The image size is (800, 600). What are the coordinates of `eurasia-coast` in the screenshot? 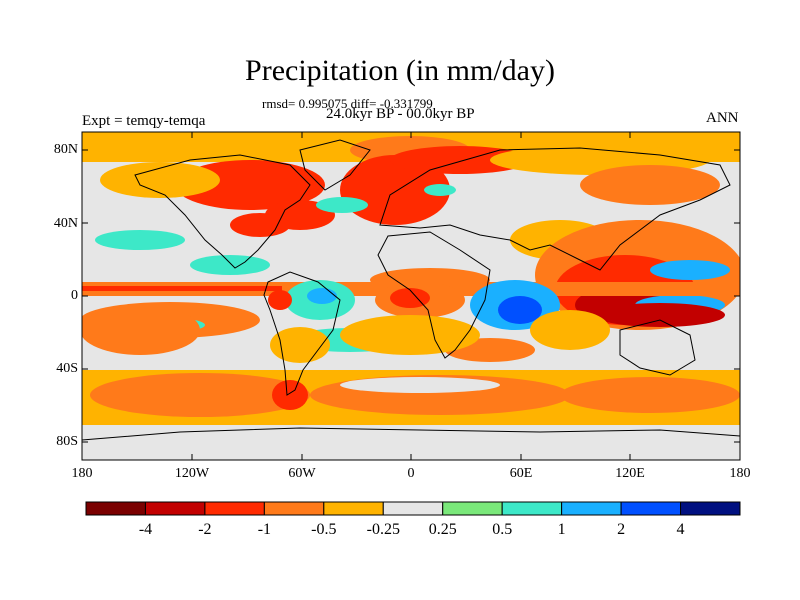 It's located at (555, 209).